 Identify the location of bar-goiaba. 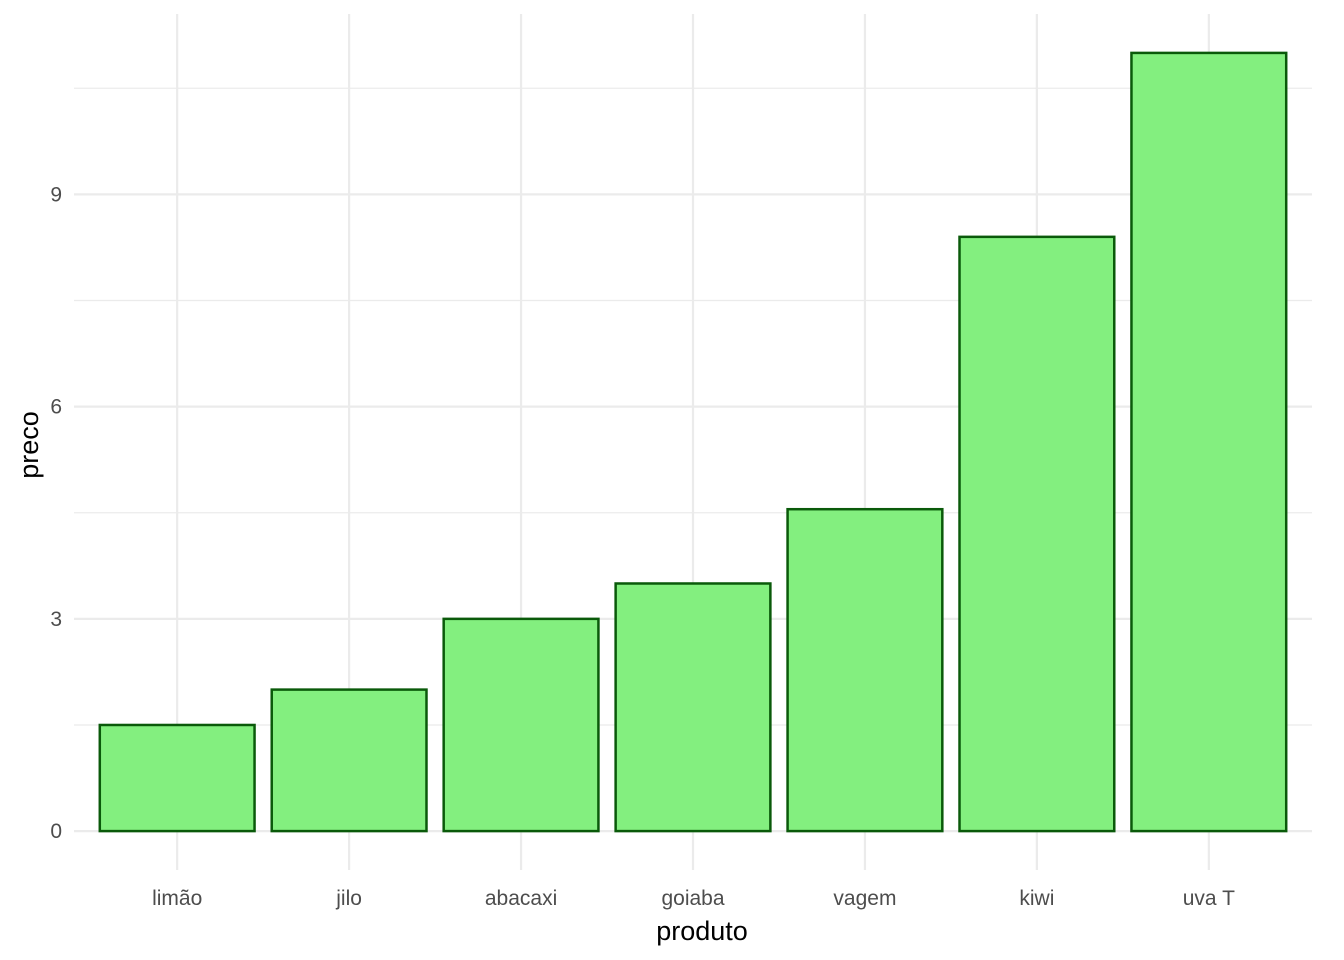
(693, 707).